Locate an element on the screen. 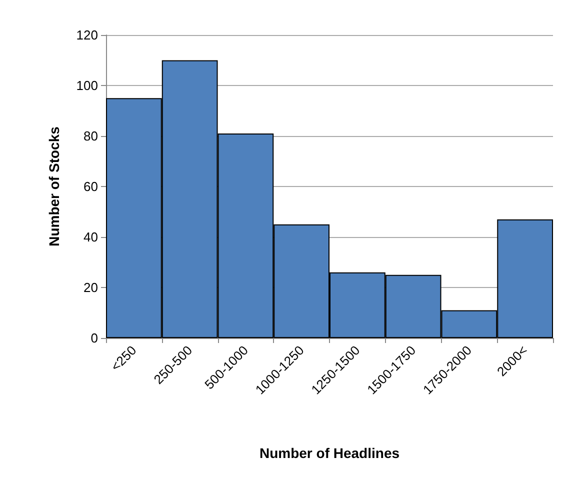 The image size is (574, 493). y-axis-title: Number of Stocks is located at coordinates (54, 186).